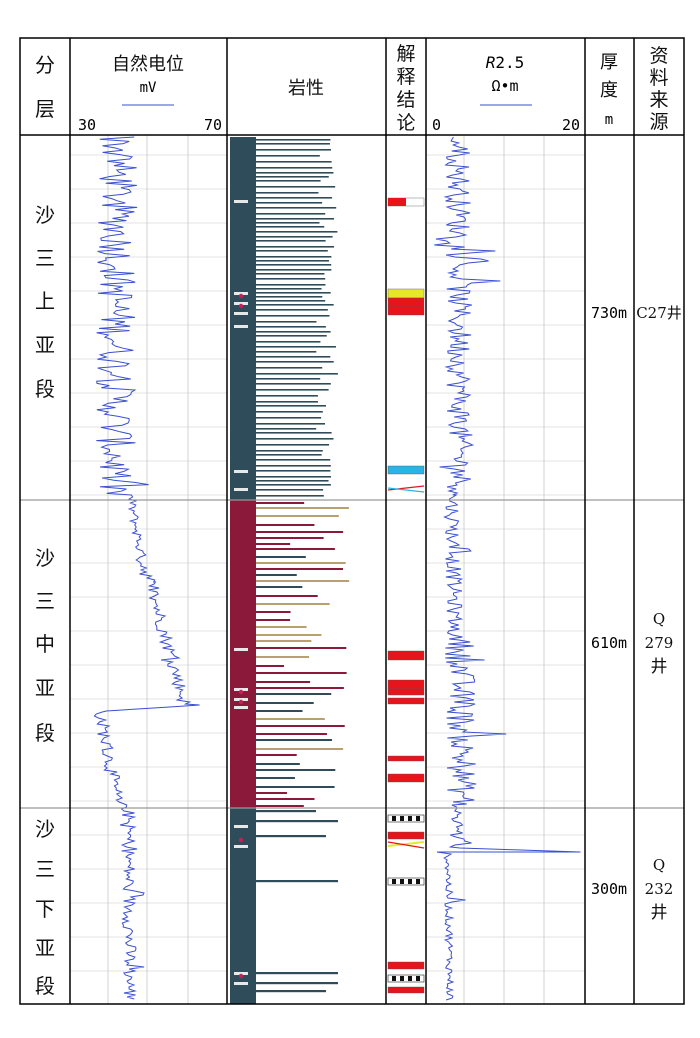  What do you see at coordinates (45, 389) in the screenshot?
I see `section-upper-char-5: 段` at bounding box center [45, 389].